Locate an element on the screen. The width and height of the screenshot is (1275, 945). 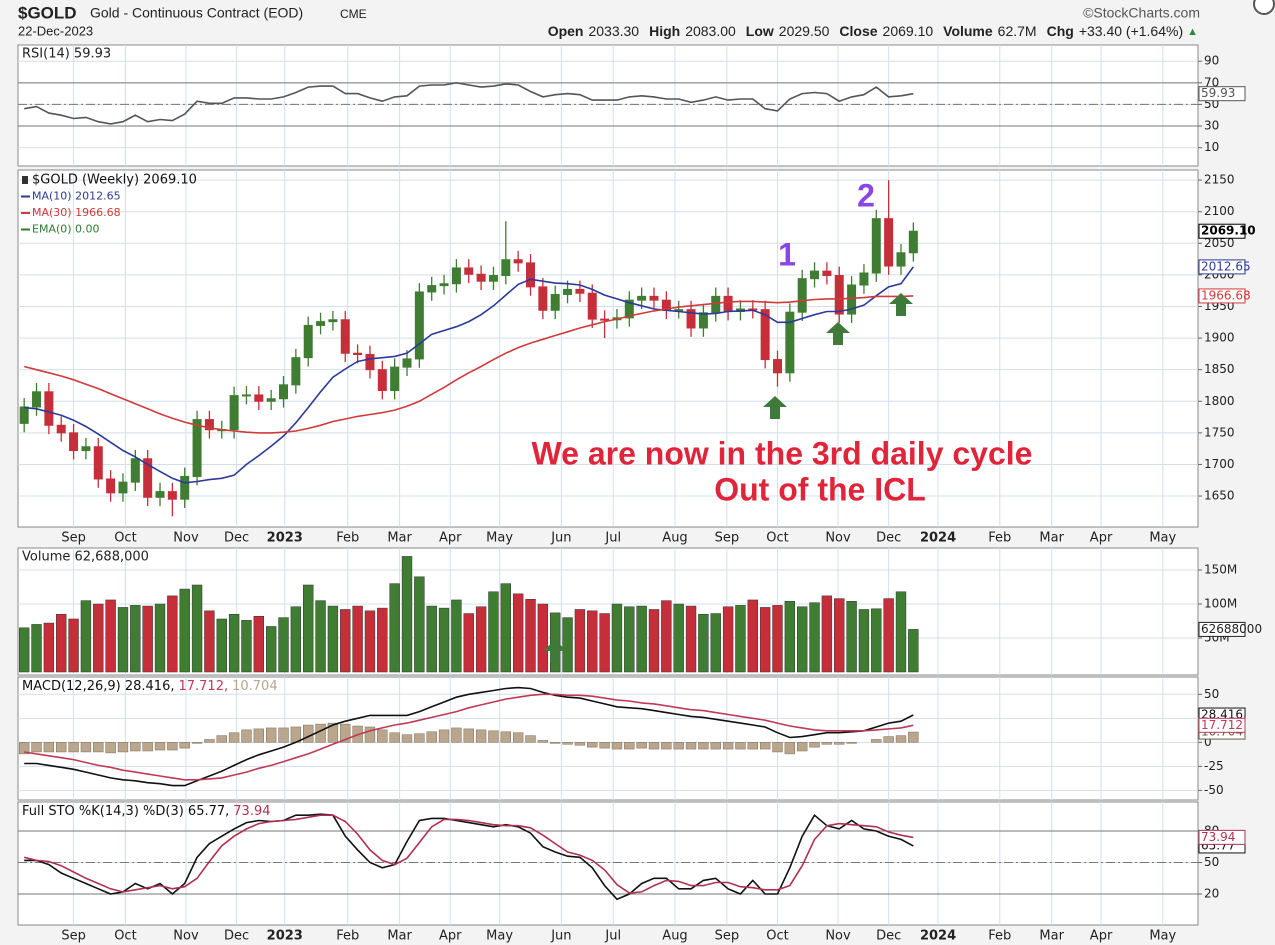
change-arrow: ▲ is located at coordinates (1192, 32).